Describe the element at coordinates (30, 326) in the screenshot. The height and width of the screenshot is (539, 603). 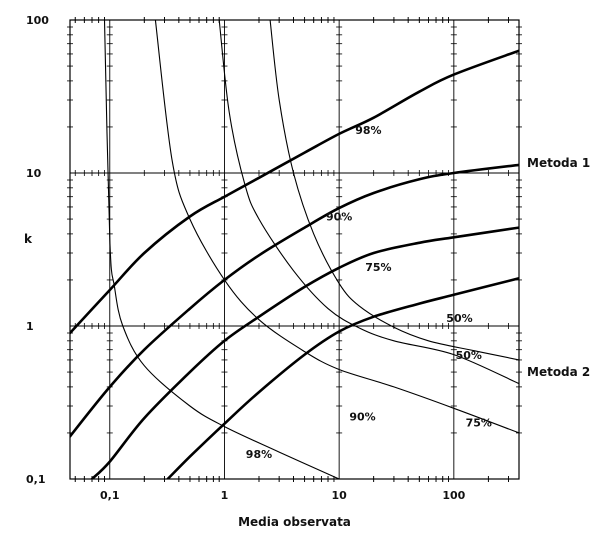
I see `y-tick-label: 1` at that location.